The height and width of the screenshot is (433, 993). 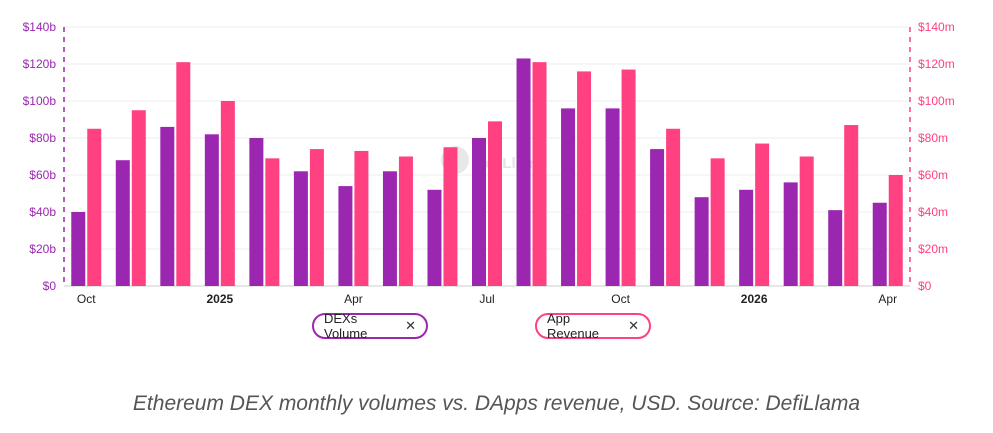 What do you see at coordinates (370, 326) in the screenshot?
I see `legend-toggle-dex-volume: DEXs Volume ✕` at bounding box center [370, 326].